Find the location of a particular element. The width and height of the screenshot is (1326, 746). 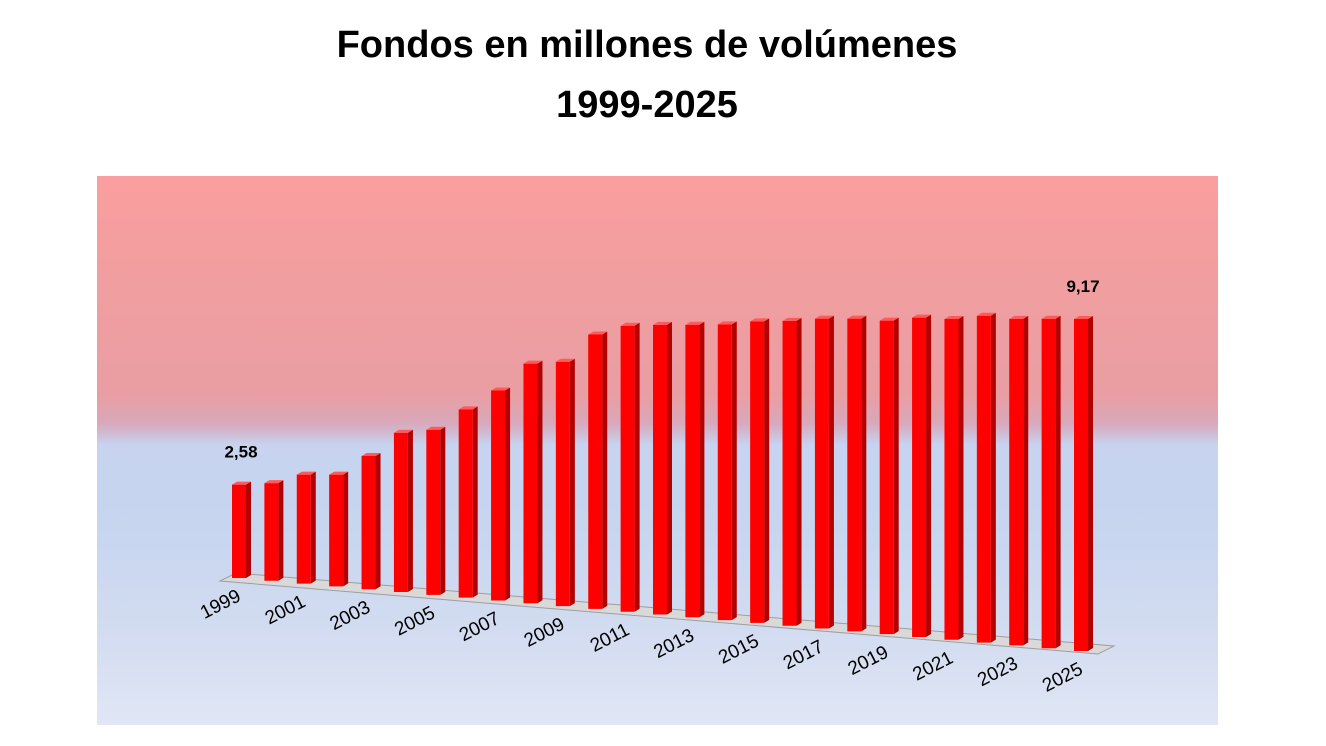

x-tick-label-2005: 2005 is located at coordinates (414, 622).